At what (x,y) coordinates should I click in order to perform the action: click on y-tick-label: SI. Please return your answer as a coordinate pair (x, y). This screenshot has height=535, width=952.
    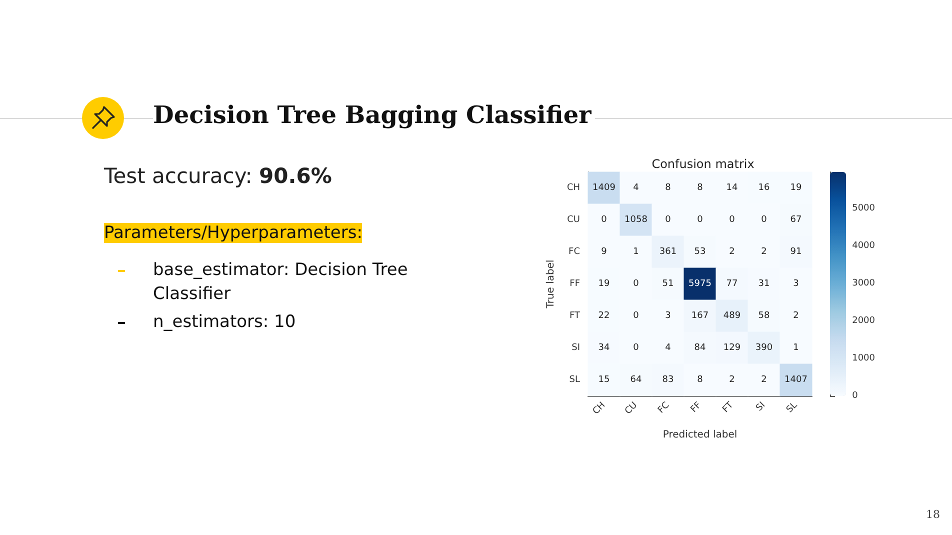
    Looking at the image, I should click on (576, 348).